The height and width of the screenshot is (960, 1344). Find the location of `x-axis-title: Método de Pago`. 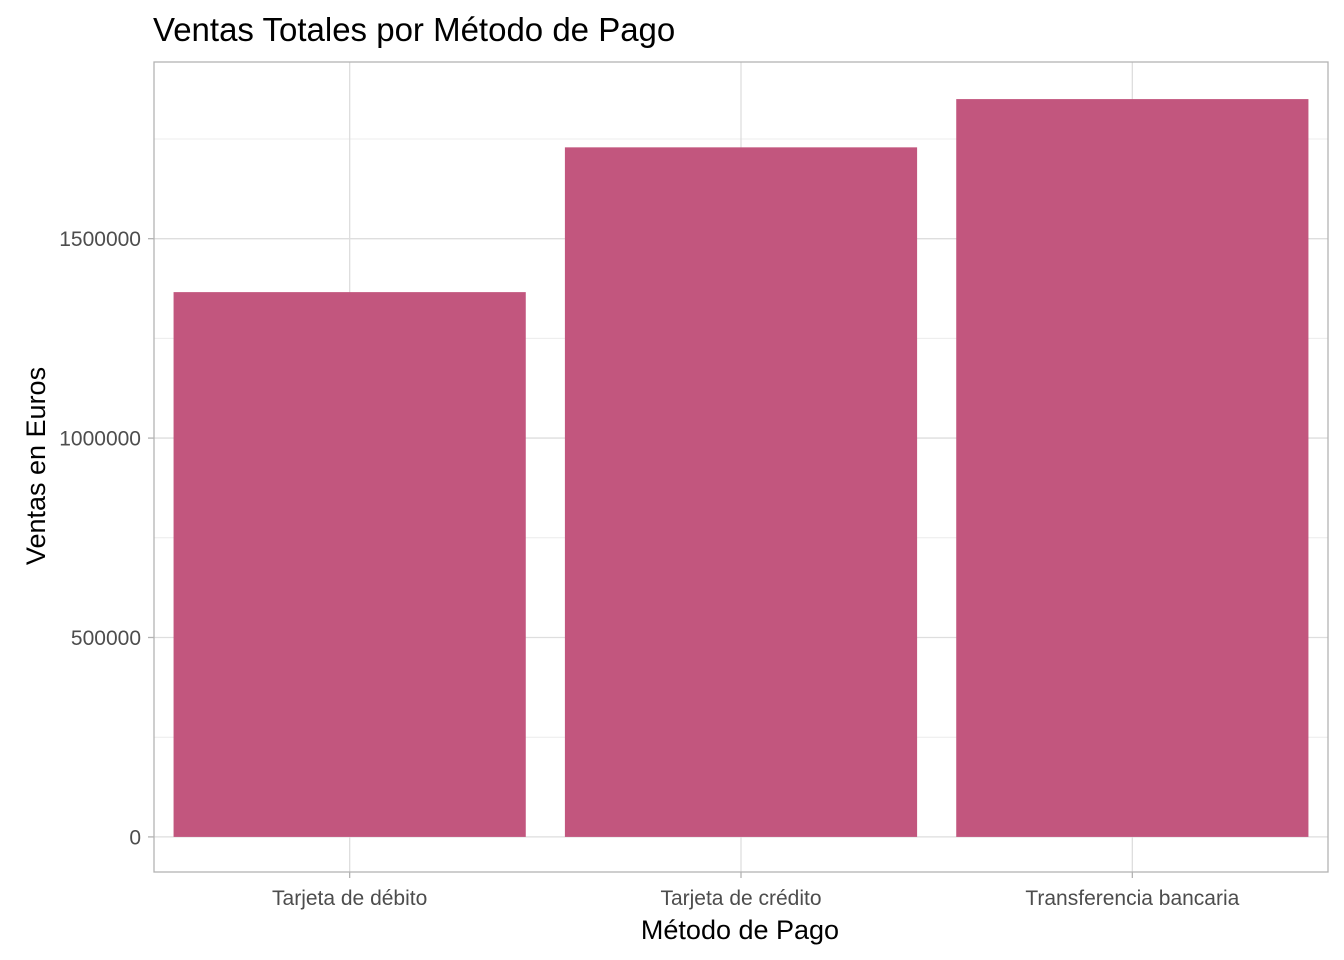

x-axis-title: Método de Pago is located at coordinates (740, 930).